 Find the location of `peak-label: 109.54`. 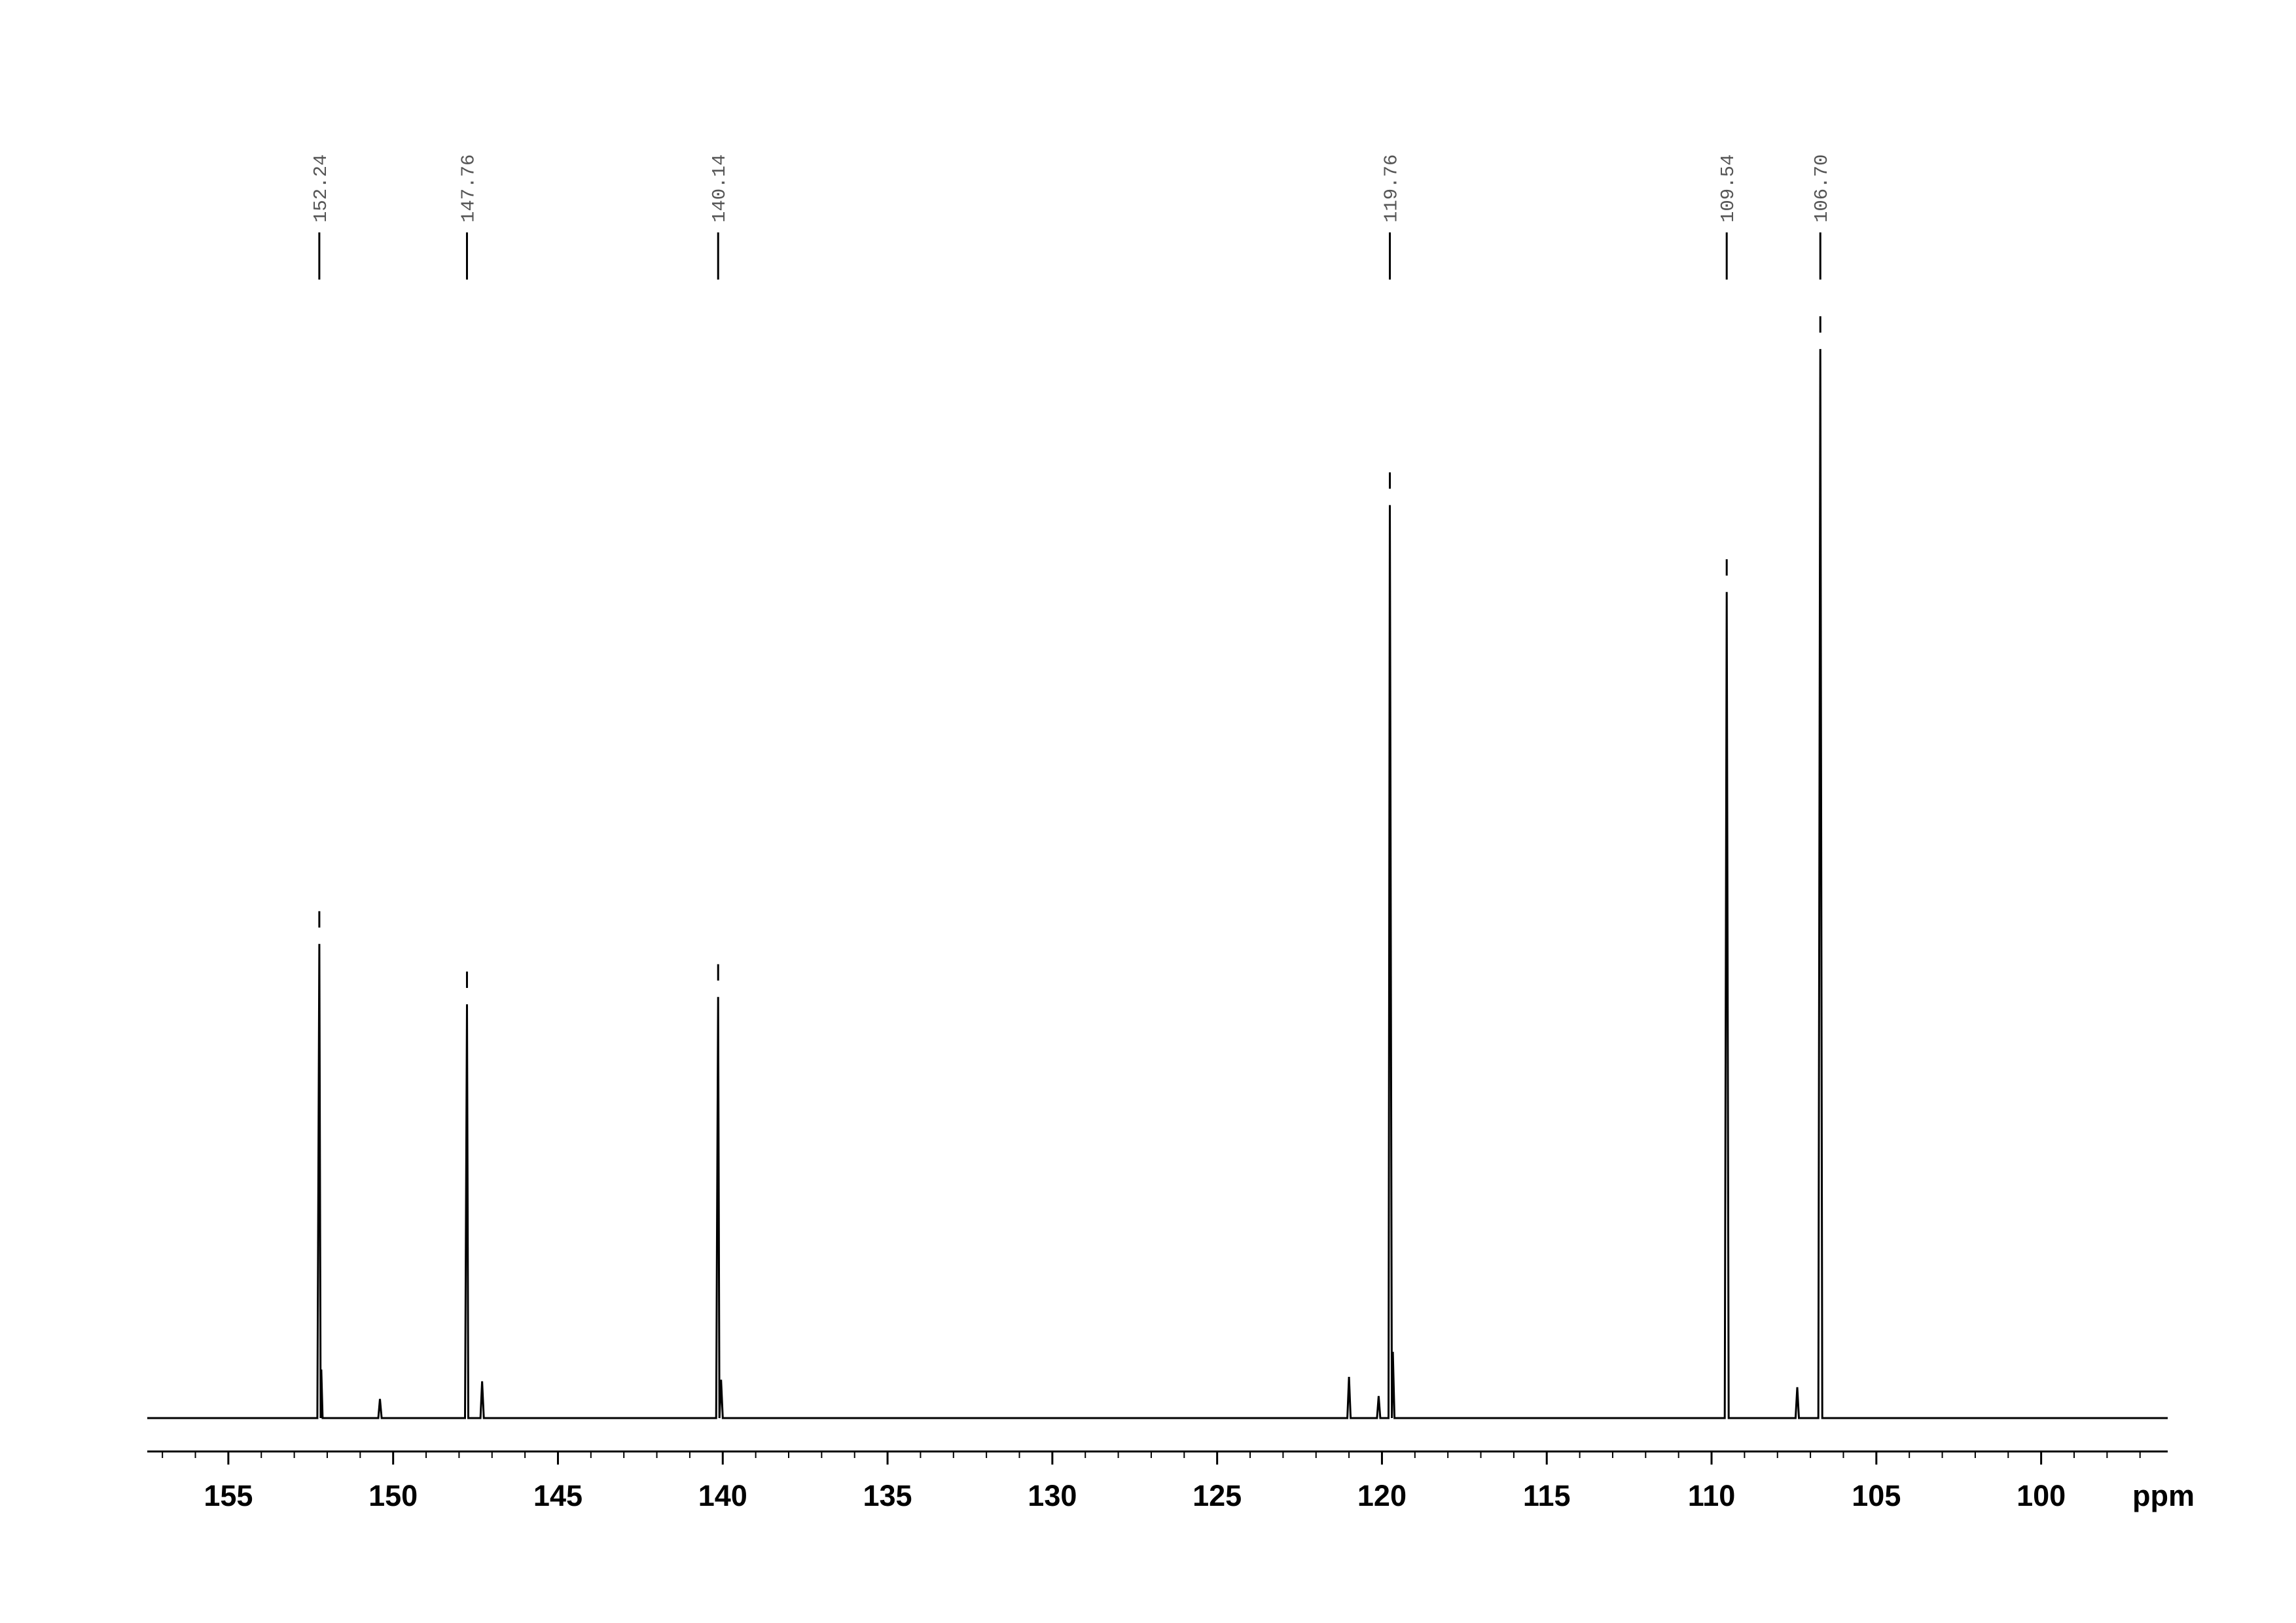

peak-label: 109.54 is located at coordinates (1728, 189).